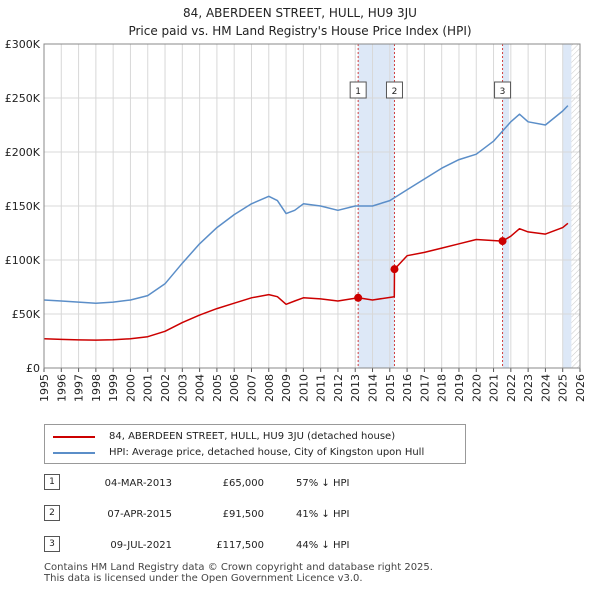  I want to click on y-tick-label: £250K, so click(23, 98).